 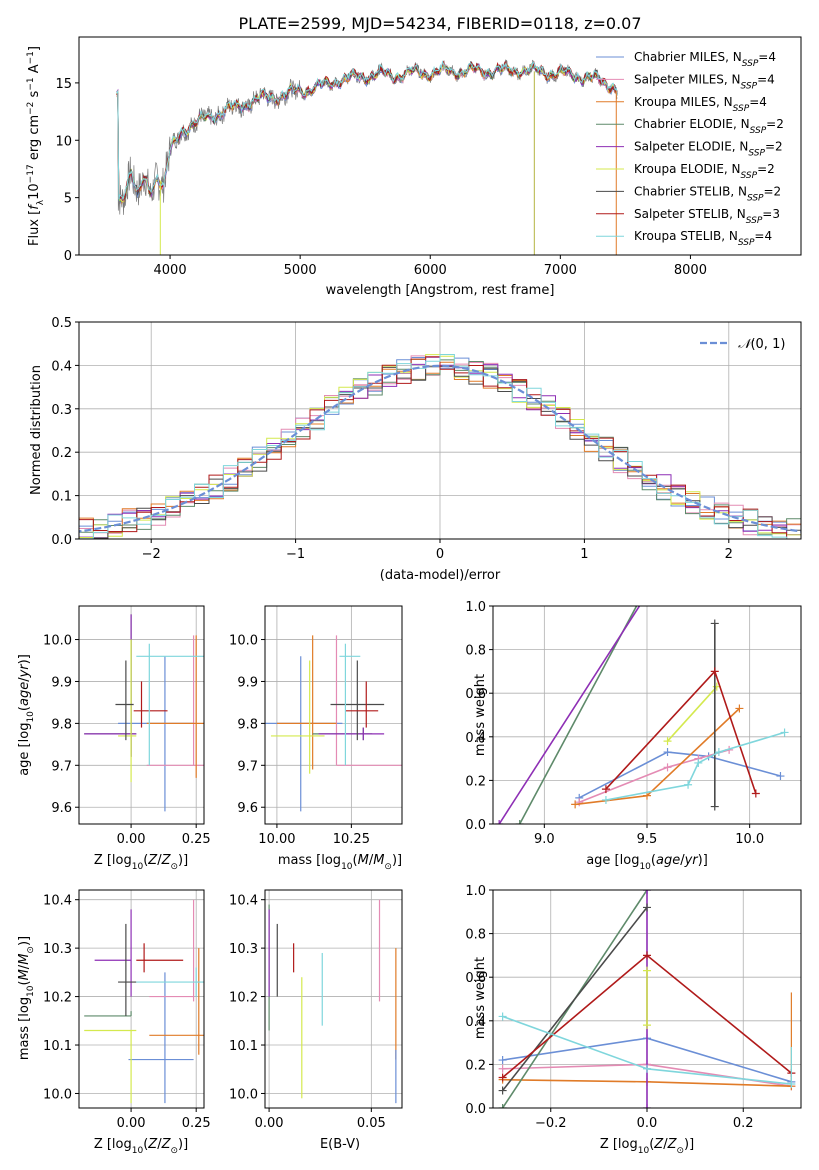 What do you see at coordinates (560, 270) in the screenshot?
I see `x-tick-label: 7000` at bounding box center [560, 270].